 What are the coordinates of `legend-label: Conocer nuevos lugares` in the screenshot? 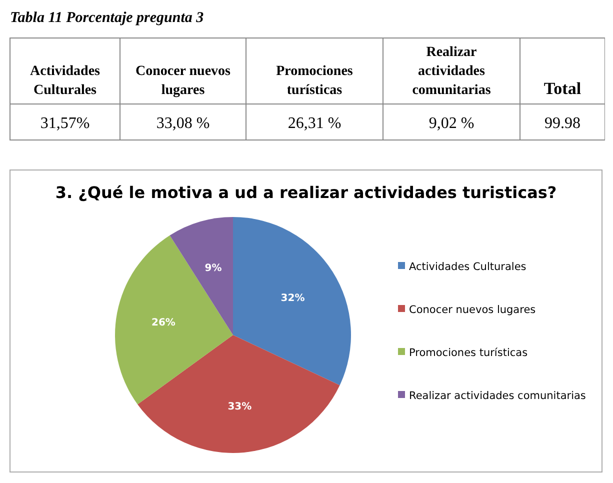 It's located at (472, 310).